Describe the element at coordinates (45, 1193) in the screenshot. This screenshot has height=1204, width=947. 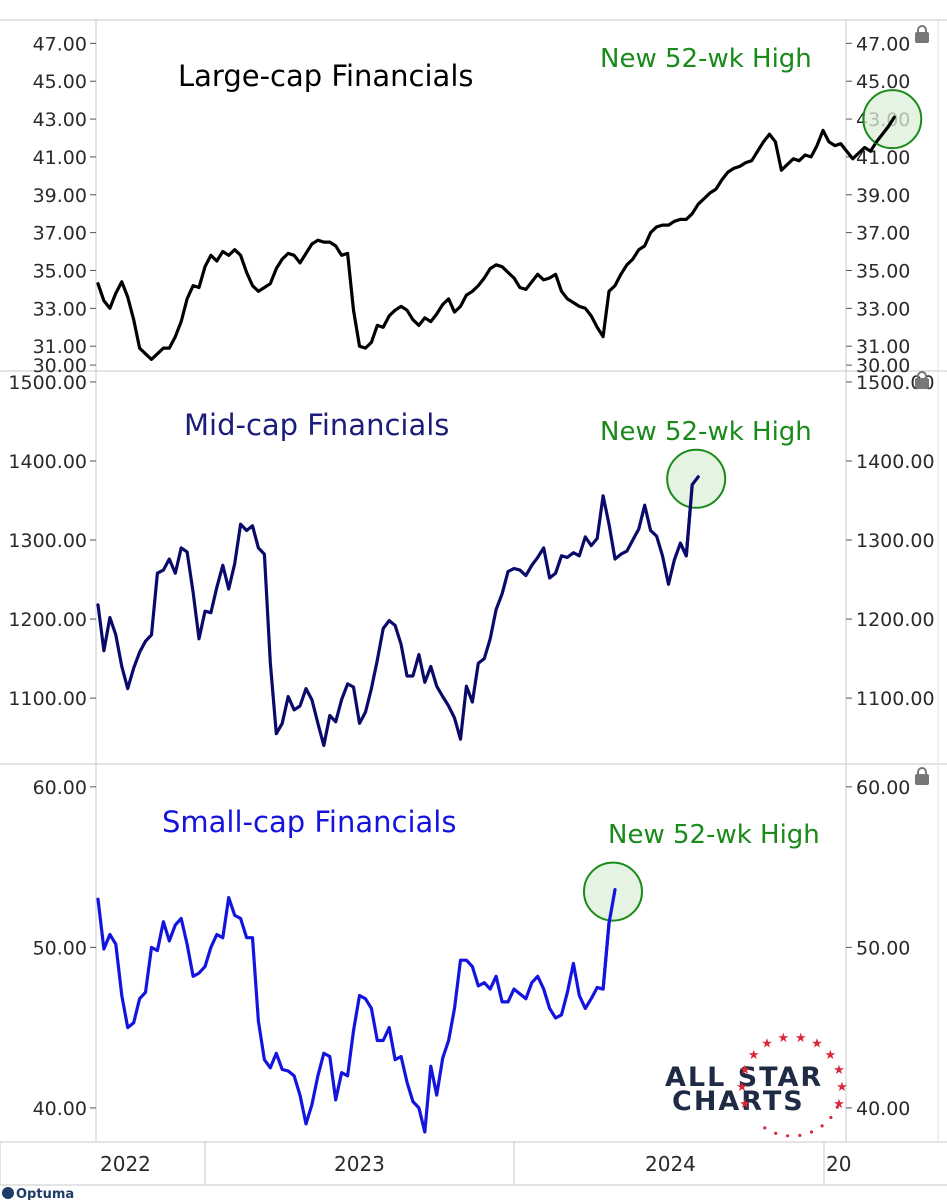
I see `optuma-label: Optuma` at that location.